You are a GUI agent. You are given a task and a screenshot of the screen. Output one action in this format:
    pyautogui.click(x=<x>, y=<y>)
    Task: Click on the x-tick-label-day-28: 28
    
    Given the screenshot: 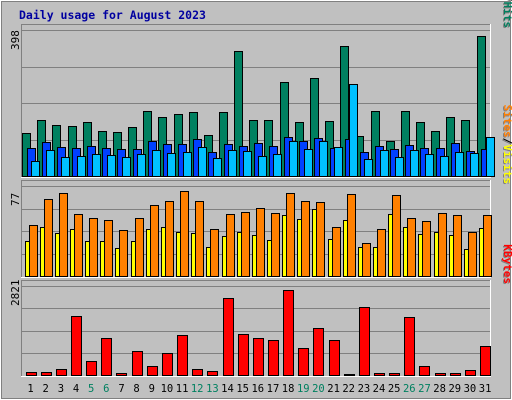 What is the action you would take?
    pyautogui.click(x=439, y=389)
    